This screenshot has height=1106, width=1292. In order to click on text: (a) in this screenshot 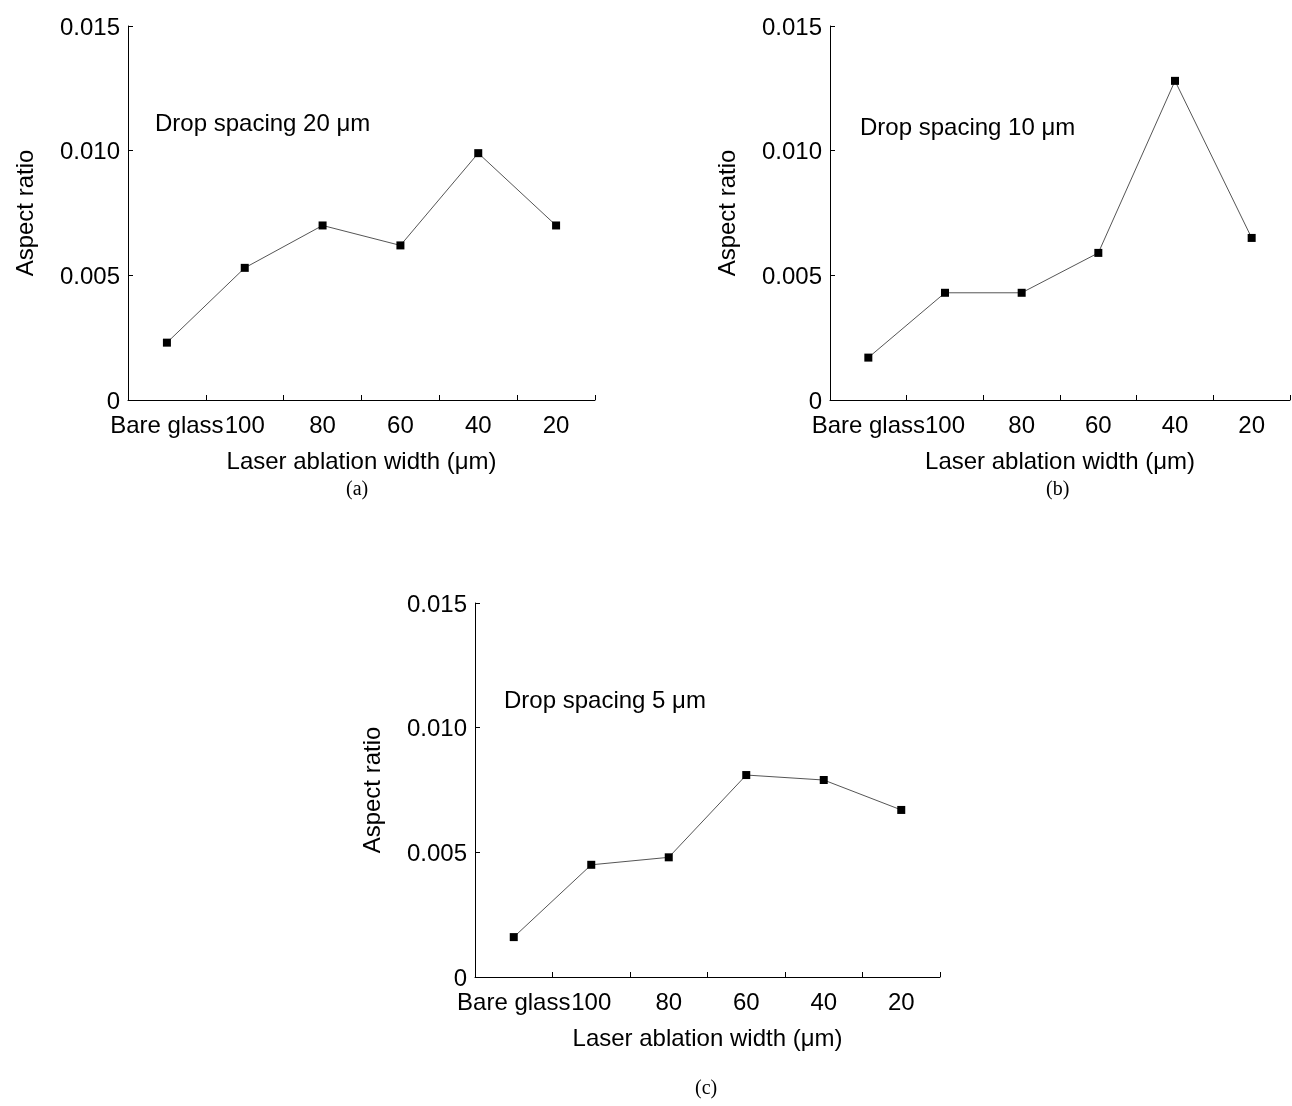, I will do `click(357, 488)`.